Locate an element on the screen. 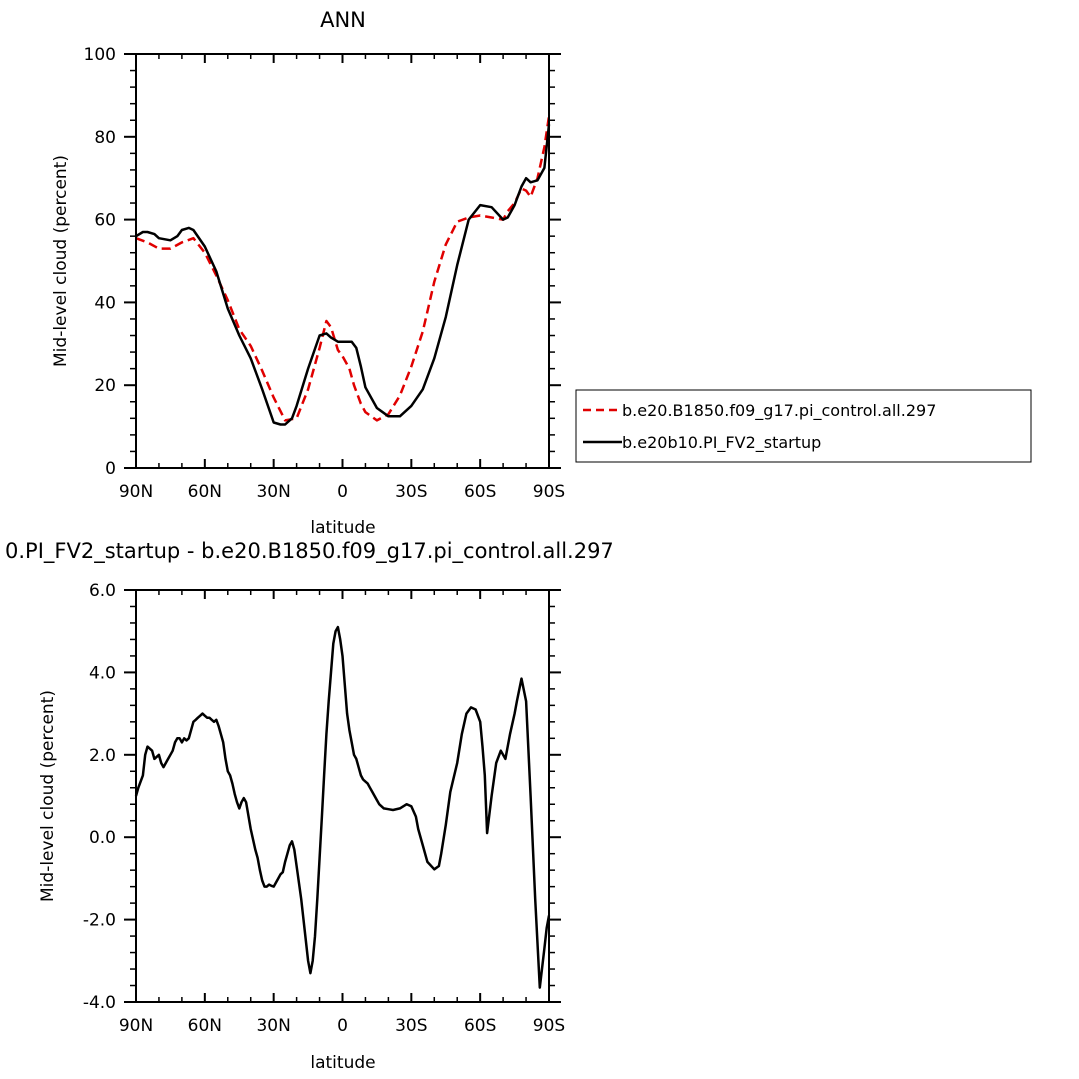 Image resolution: width=1079 pixels, height=1079 pixels. bottom-chart-plot-frame is located at coordinates (342, 796).